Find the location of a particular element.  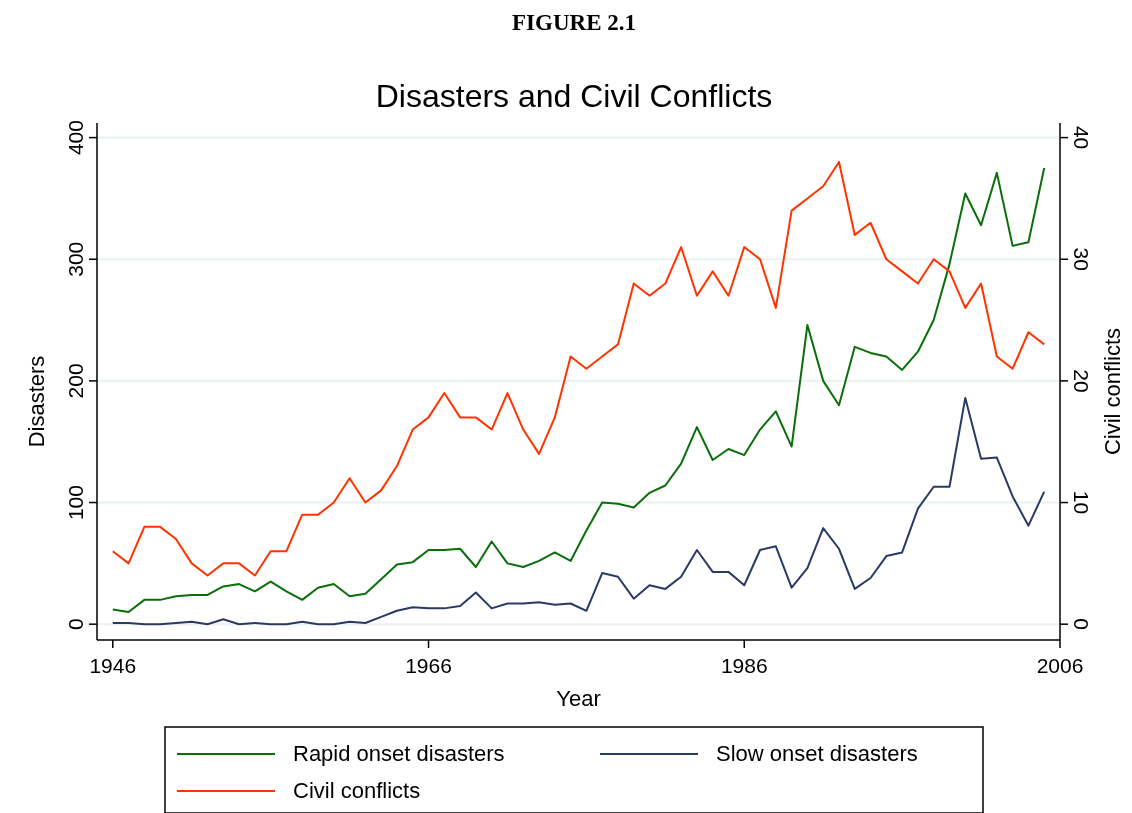

y2-tick-label: 30 is located at coordinates (1081, 259).